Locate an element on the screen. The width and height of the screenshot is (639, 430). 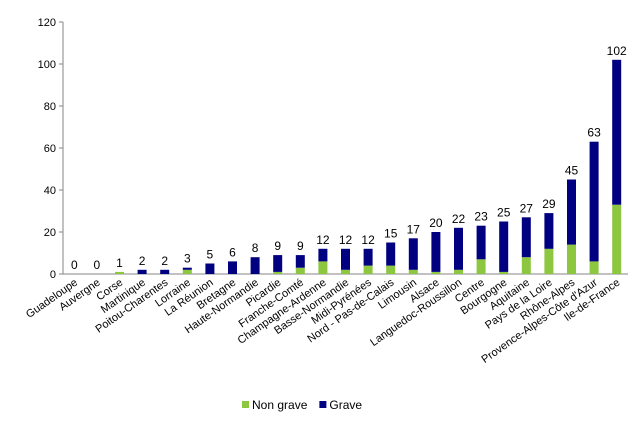
legend: Non grave Grave is located at coordinates (302, 405).